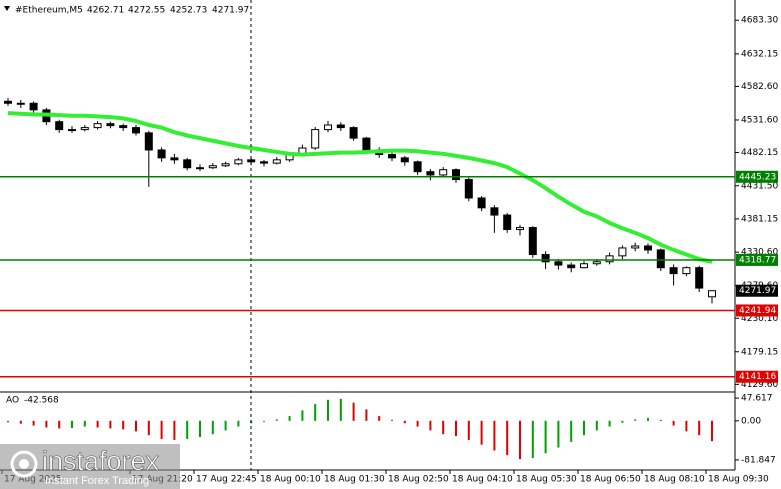 This screenshot has width=781, height=489. What do you see at coordinates (759, 186) in the screenshot?
I see `y-tick-label: 4431.50` at bounding box center [759, 186].